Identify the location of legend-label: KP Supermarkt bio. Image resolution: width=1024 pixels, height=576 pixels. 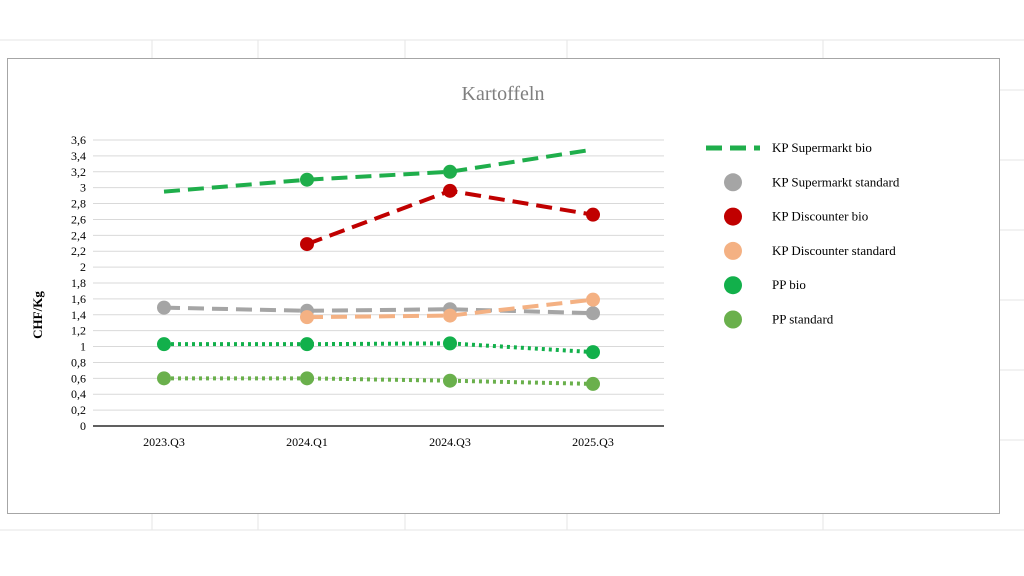
(822, 147).